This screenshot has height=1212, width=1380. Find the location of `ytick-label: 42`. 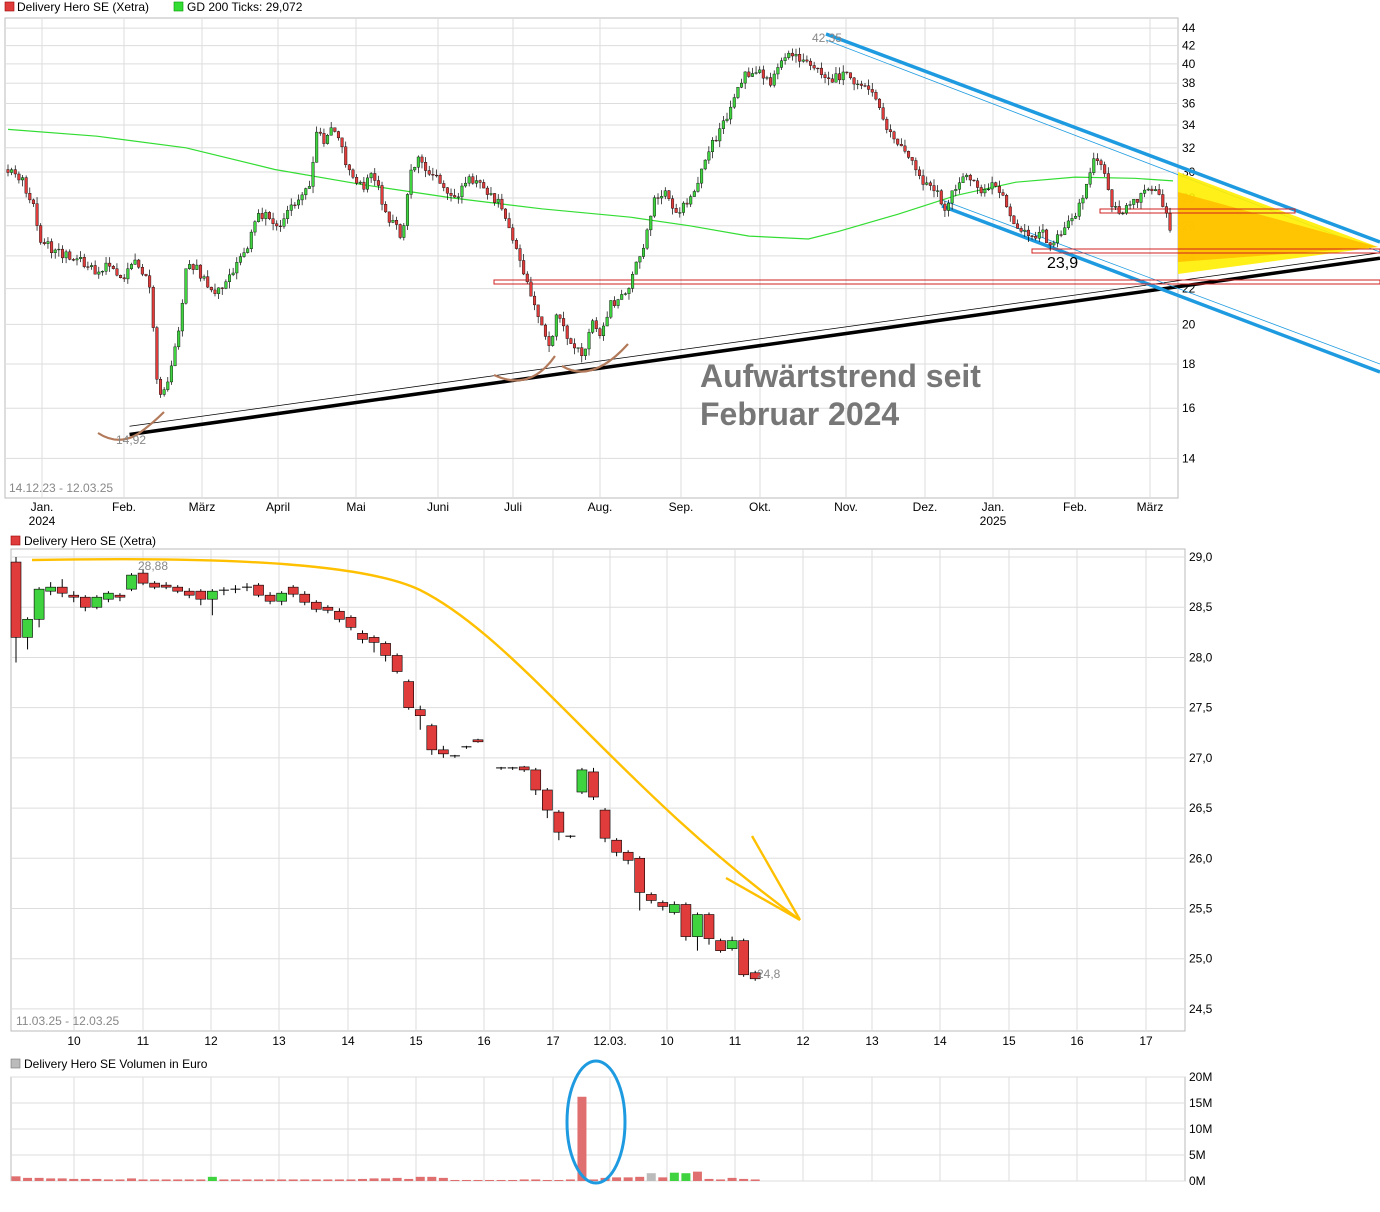

ytick-label: 42 is located at coordinates (1189, 46).